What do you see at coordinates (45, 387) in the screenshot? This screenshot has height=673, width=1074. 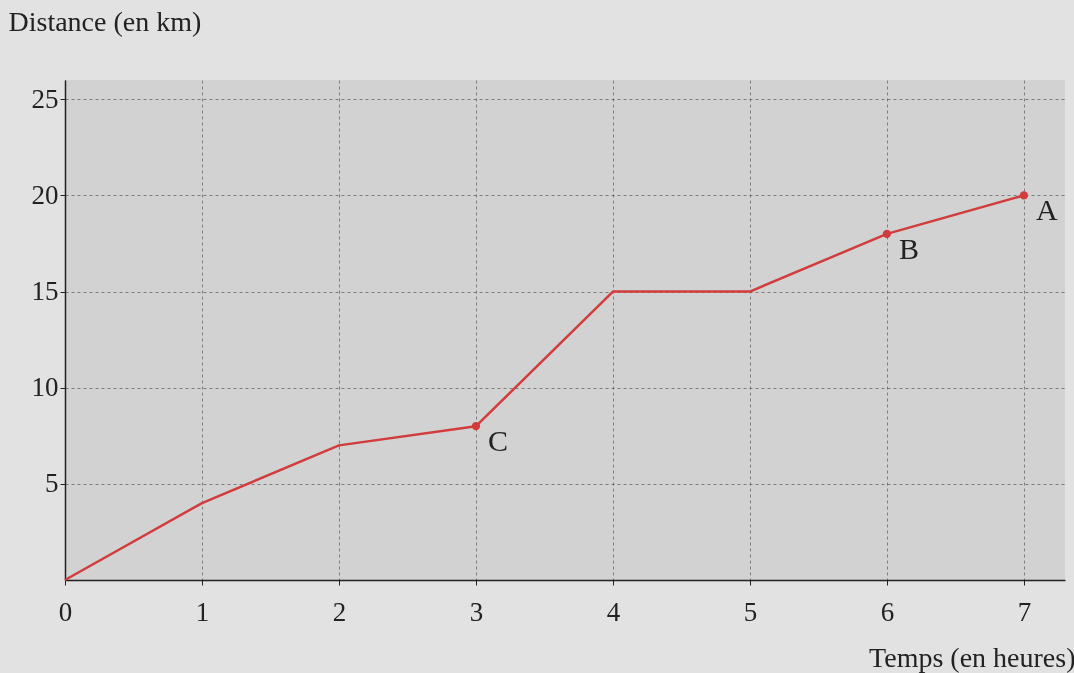 I see `y-tick-label: 10` at bounding box center [45, 387].